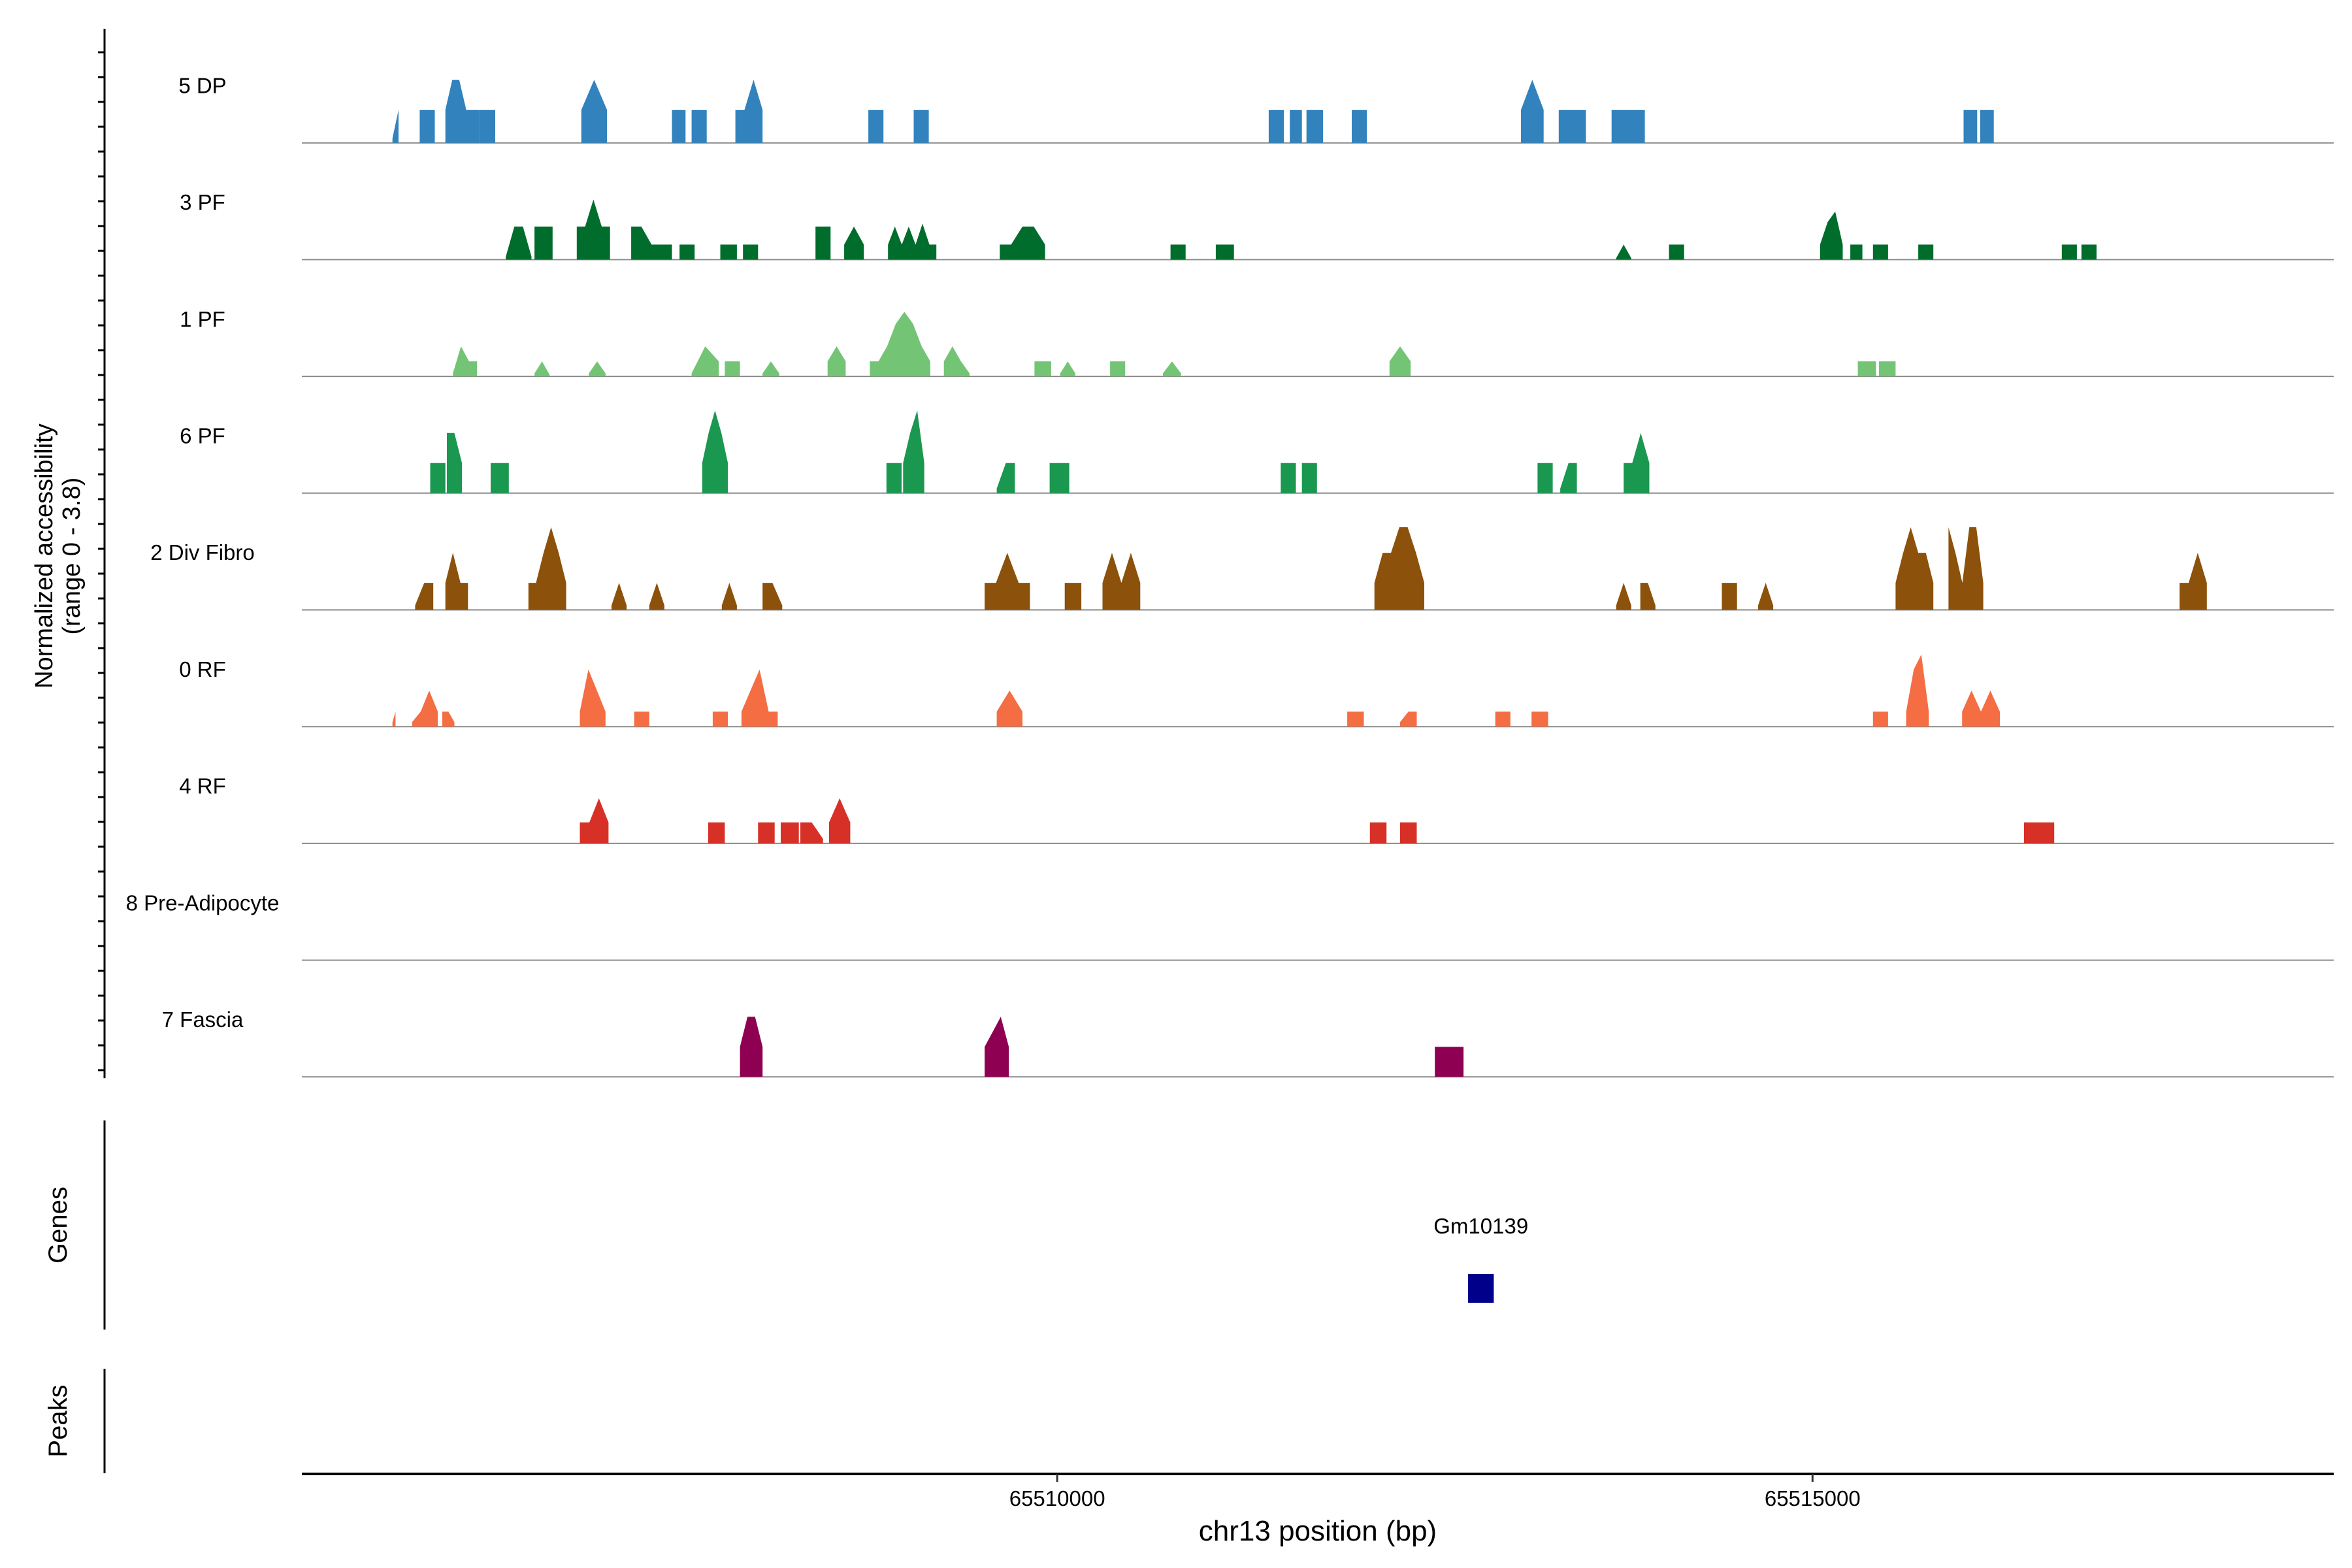 The image size is (2352, 1568). I want to click on track-2-div-fibro, so click(1311, 568).